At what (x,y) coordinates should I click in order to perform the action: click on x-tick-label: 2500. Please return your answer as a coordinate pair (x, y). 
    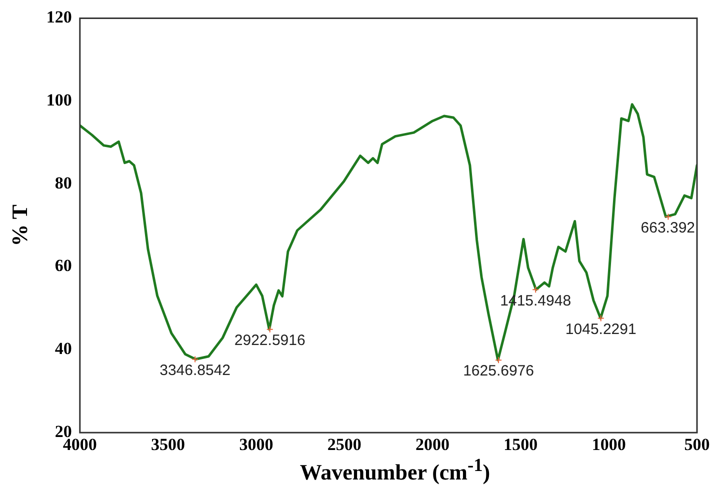
    Looking at the image, I should click on (344, 444).